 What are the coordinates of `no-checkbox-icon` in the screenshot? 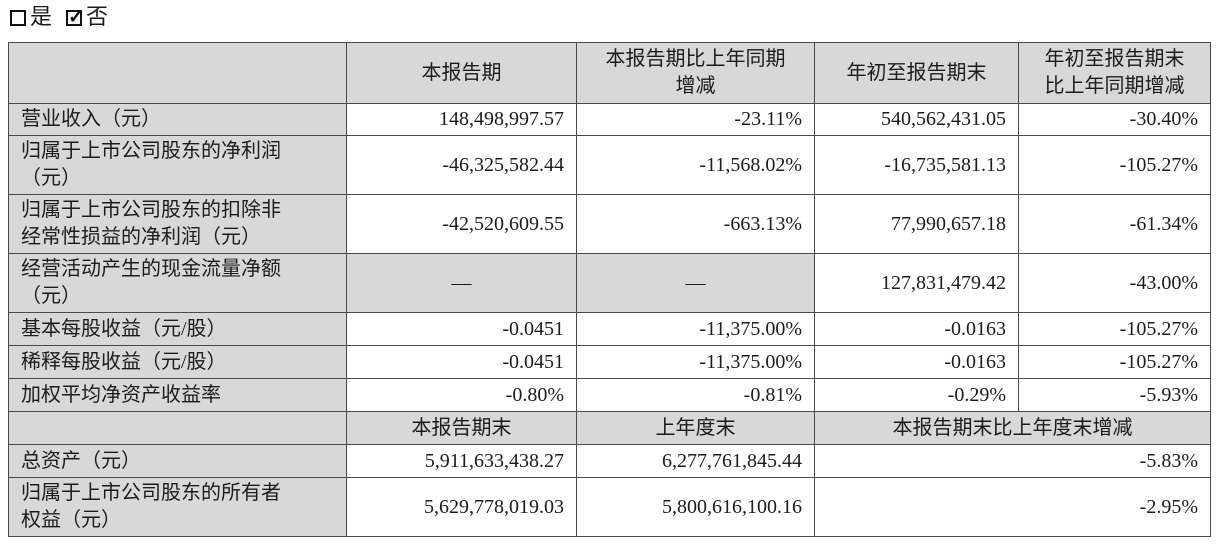 It's located at (75, 18).